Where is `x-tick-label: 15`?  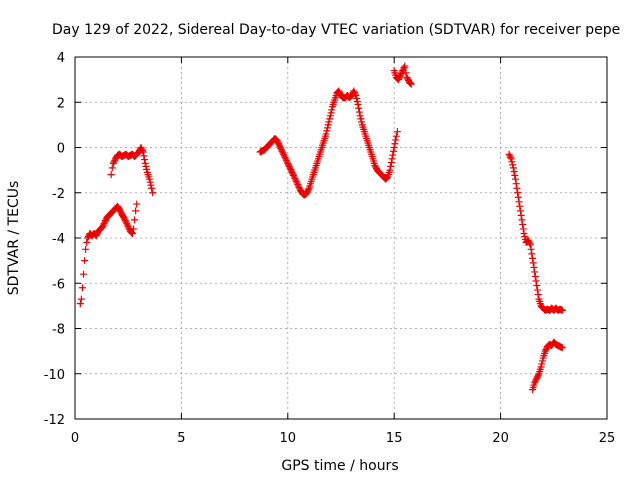
x-tick-label: 15 is located at coordinates (394, 438).